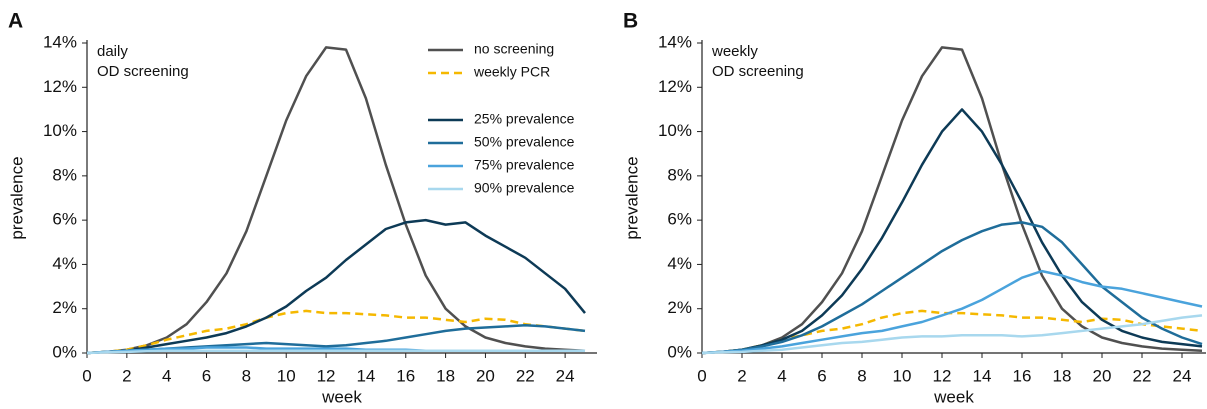 This screenshot has width=1207, height=409. Describe the element at coordinates (514, 49) in the screenshot. I see `legend-label: no screening` at that location.